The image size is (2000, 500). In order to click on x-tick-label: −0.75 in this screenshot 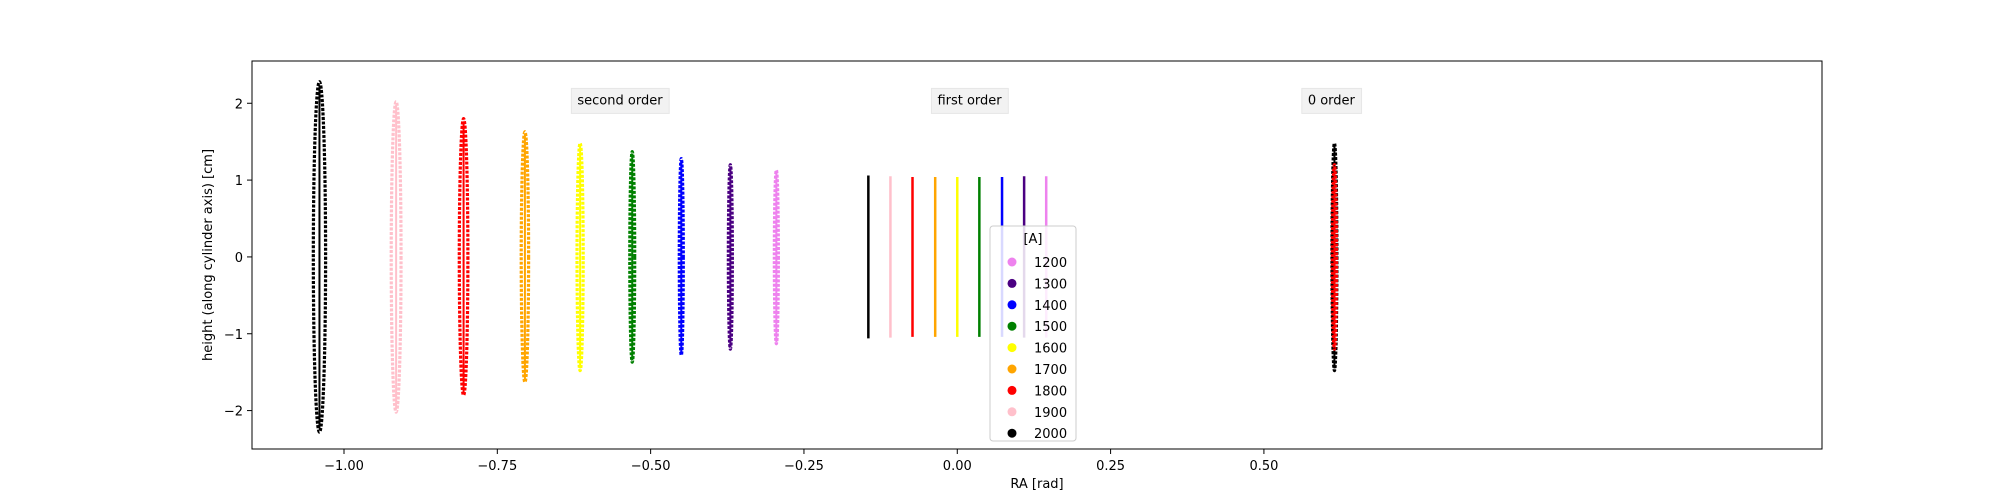, I will do `click(497, 466)`.